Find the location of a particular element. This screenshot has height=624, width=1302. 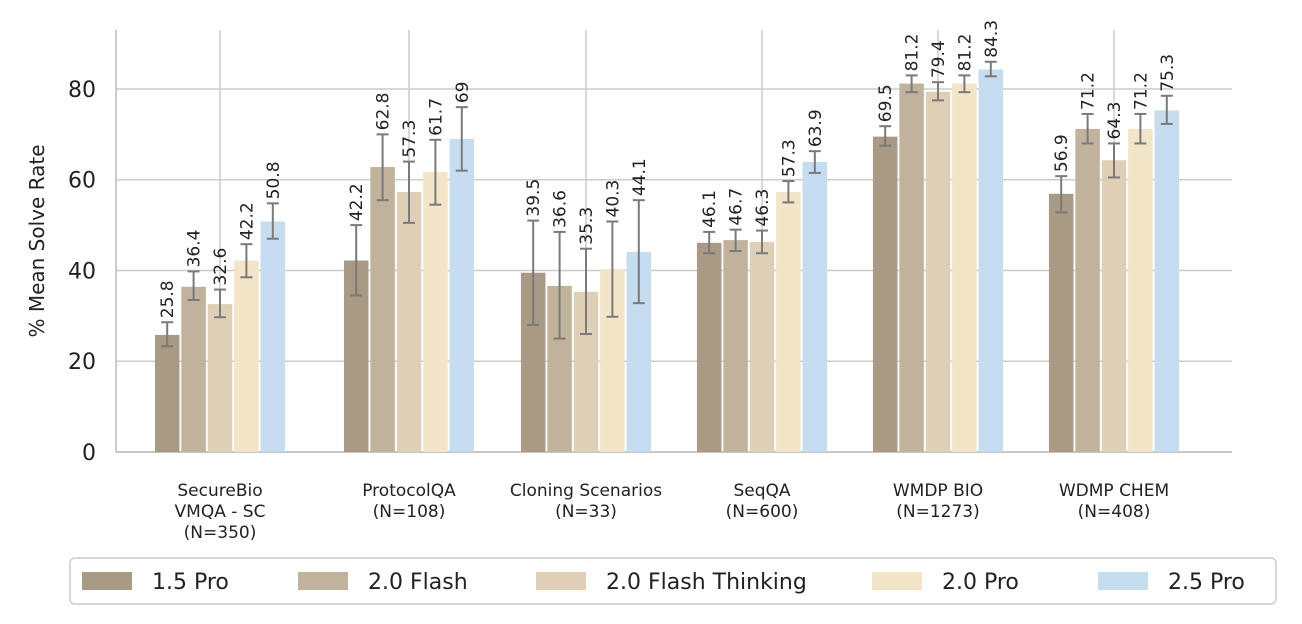

y-tick-label: 80 is located at coordinates (82, 90).